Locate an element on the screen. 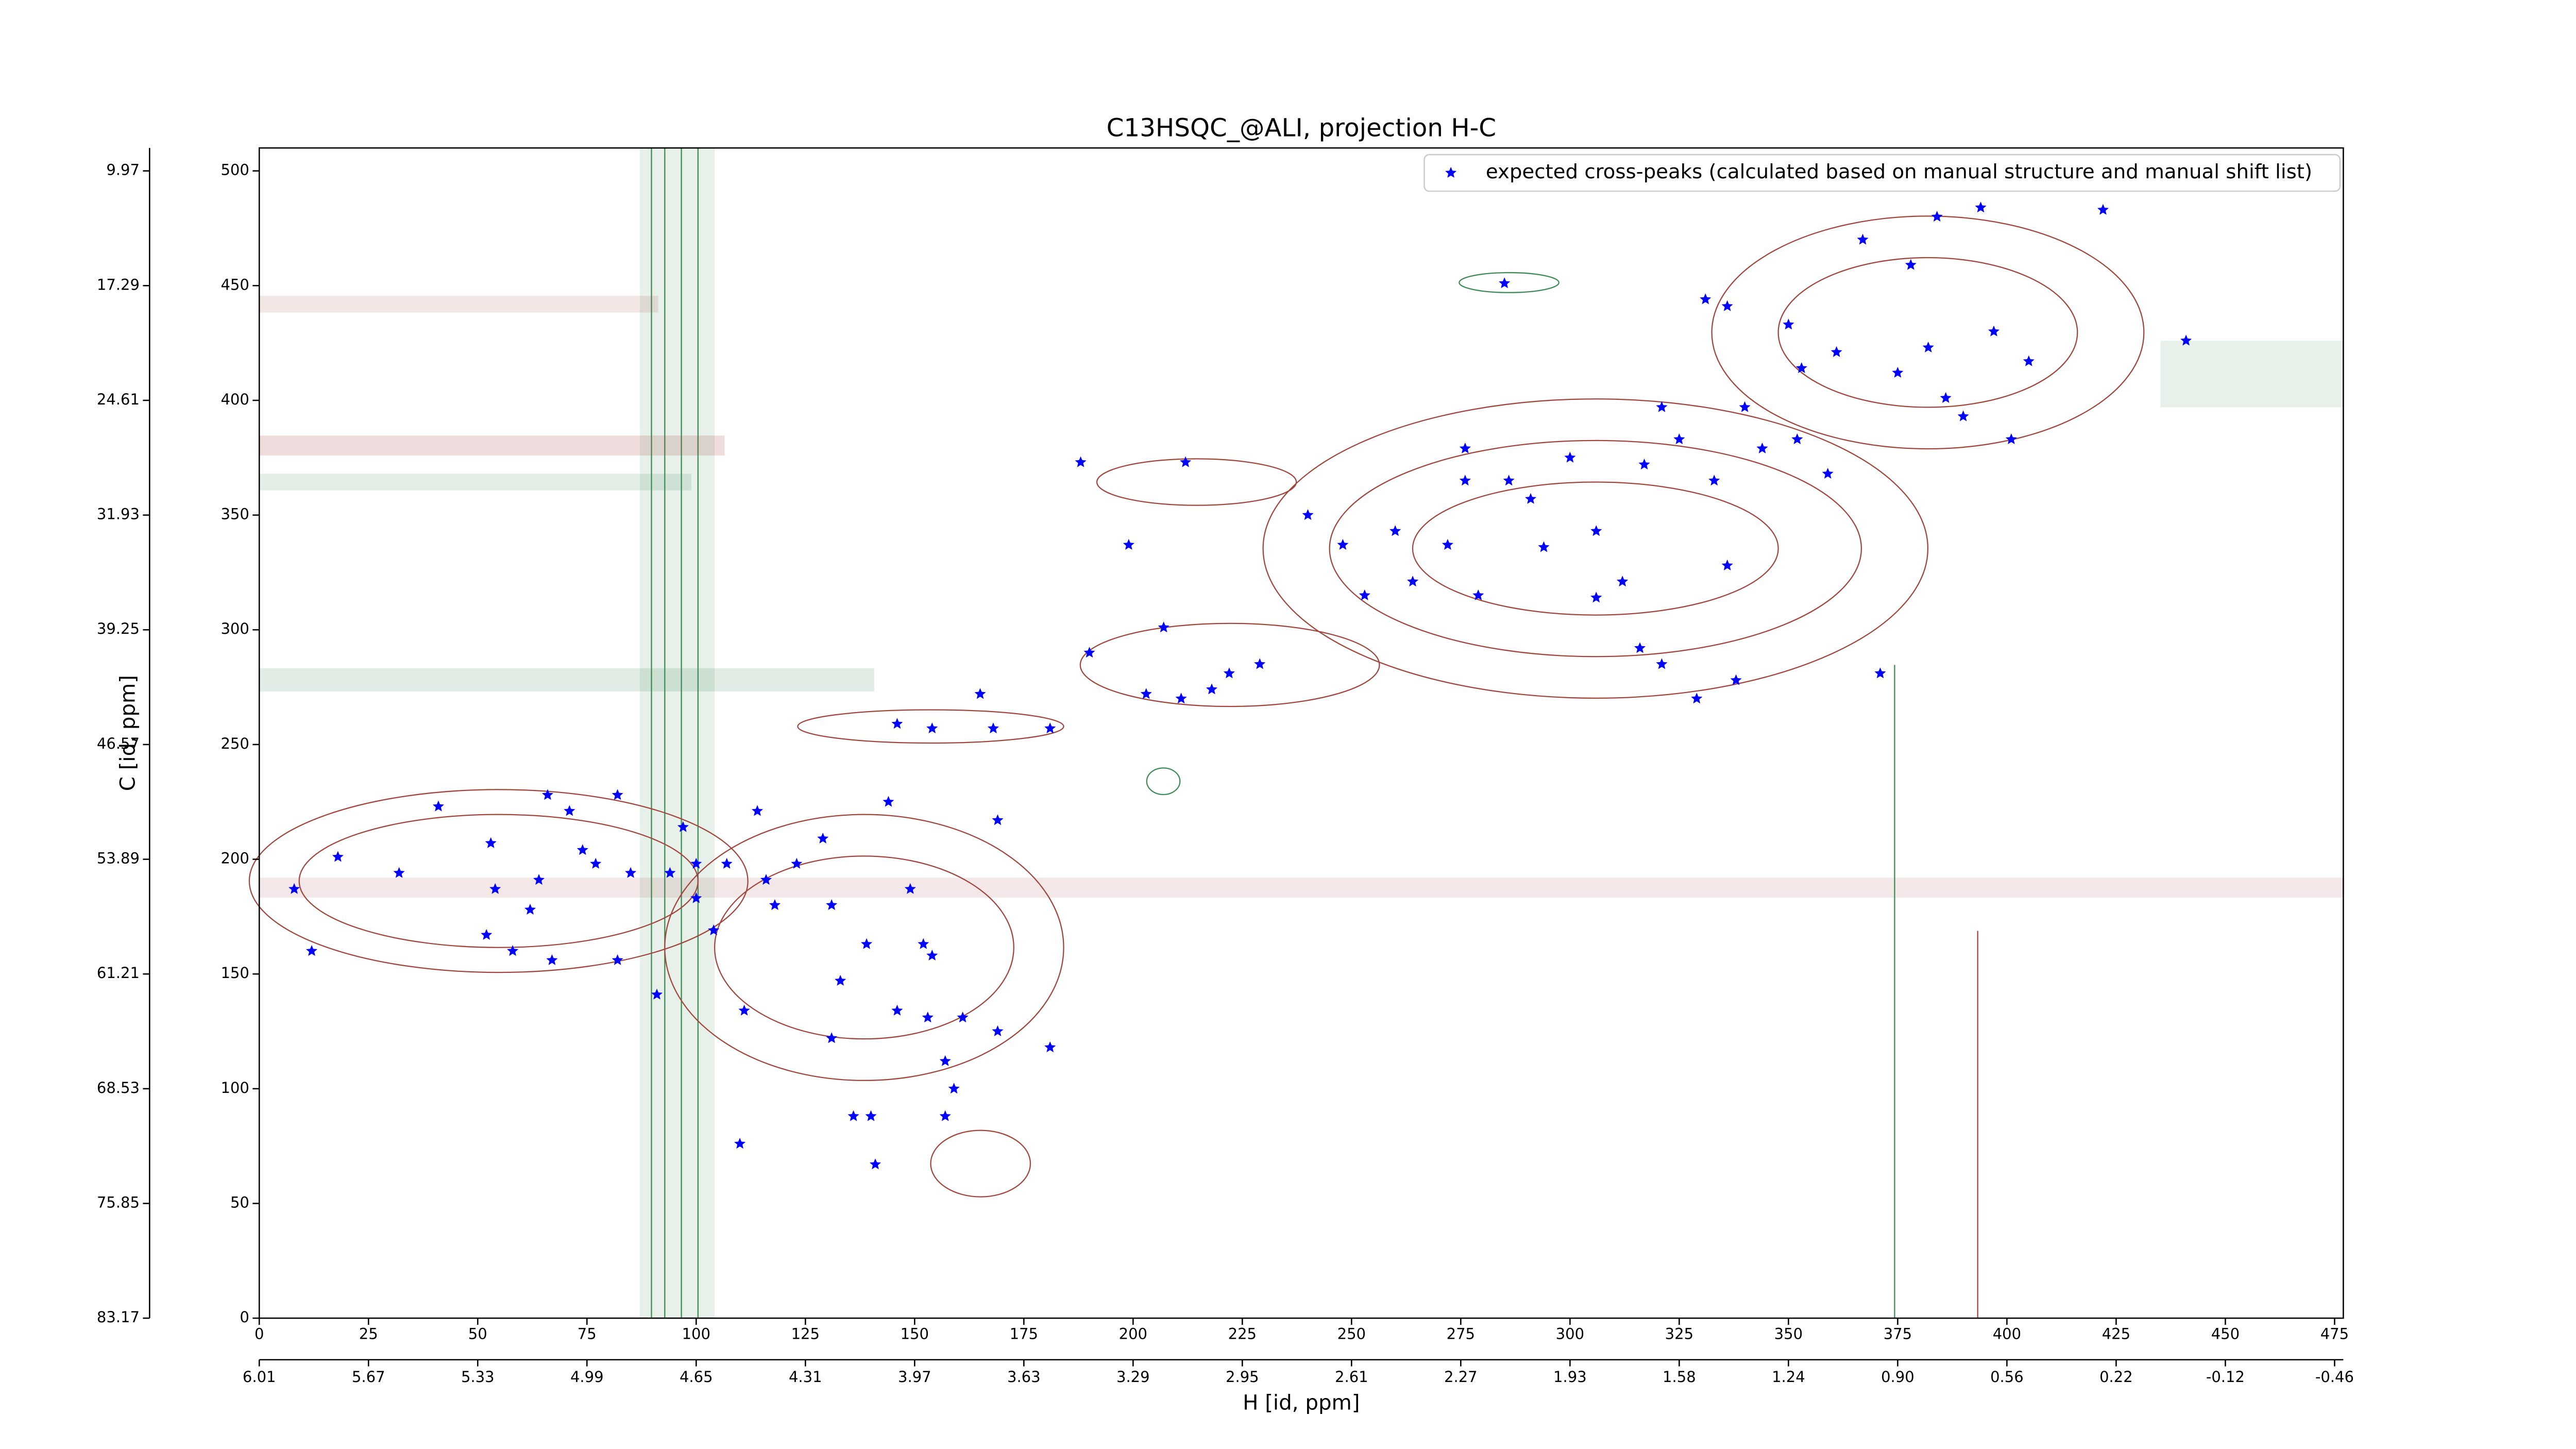 The width and height of the screenshot is (2576, 1449). y-tick-label: 0 is located at coordinates (244, 1317).